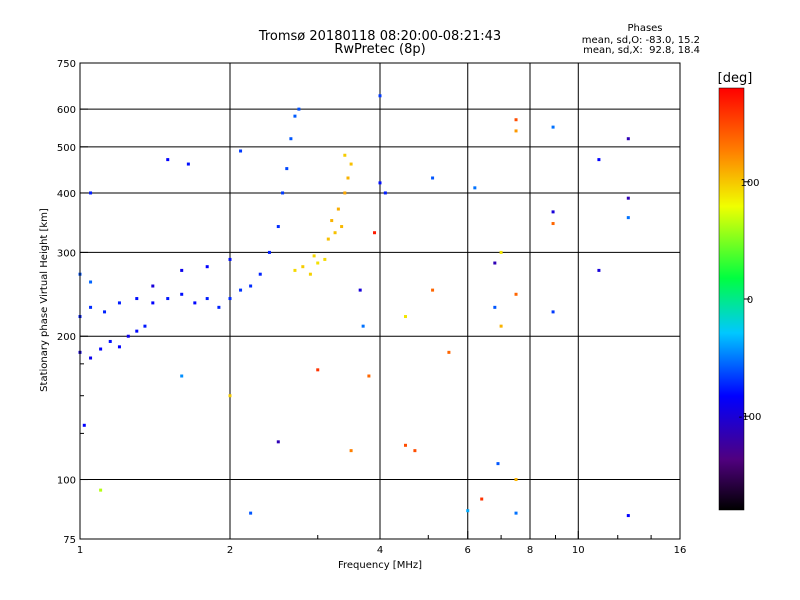 This screenshot has height=600, width=800. Describe the element at coordinates (66, 110) in the screenshot. I see `y-tick-label: 600` at that location.